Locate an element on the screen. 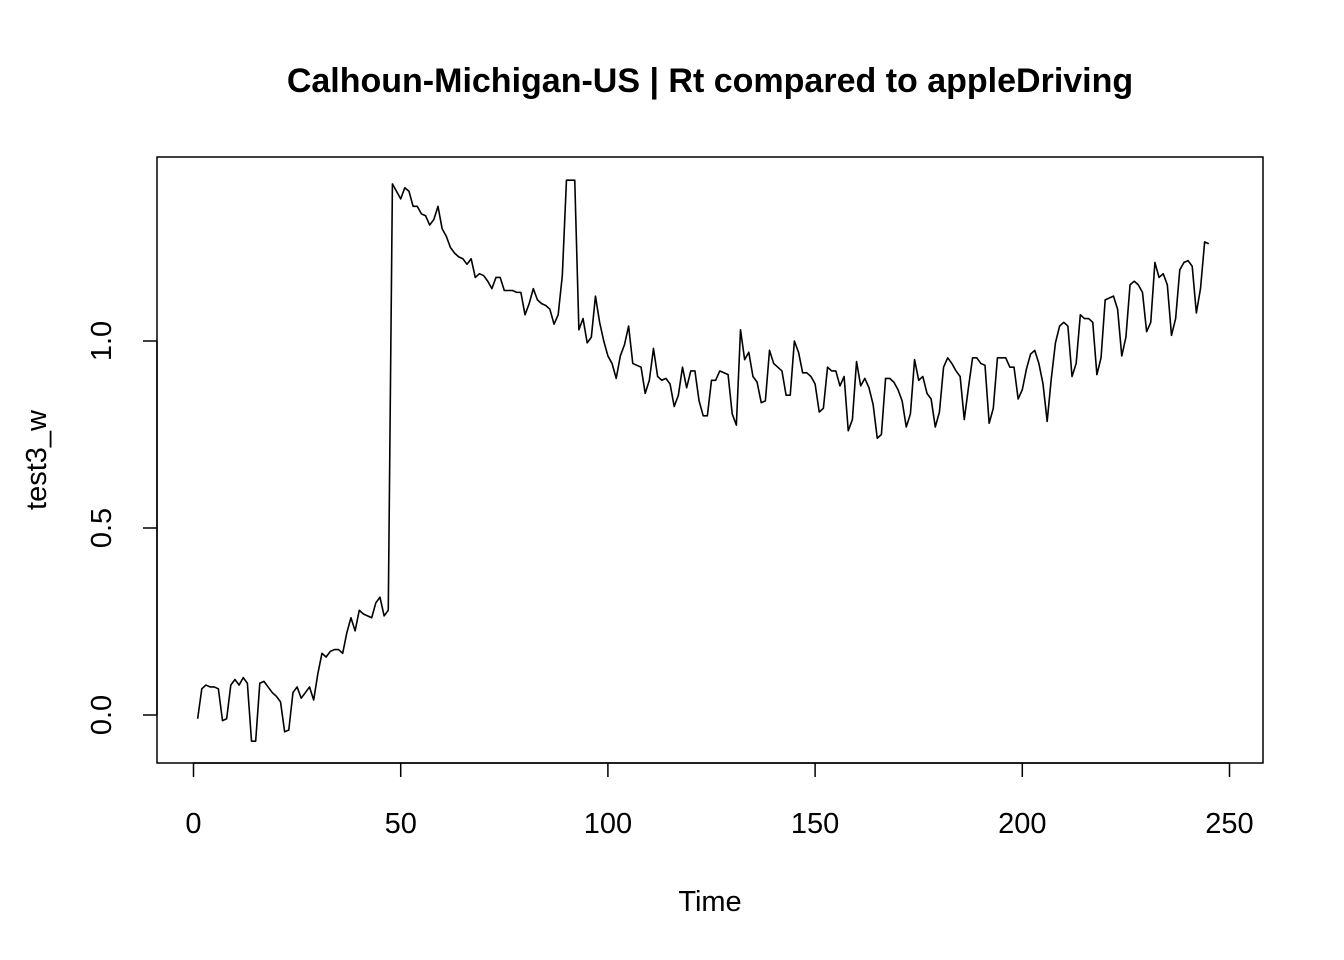  x-tick-label: 0 is located at coordinates (193, 824).